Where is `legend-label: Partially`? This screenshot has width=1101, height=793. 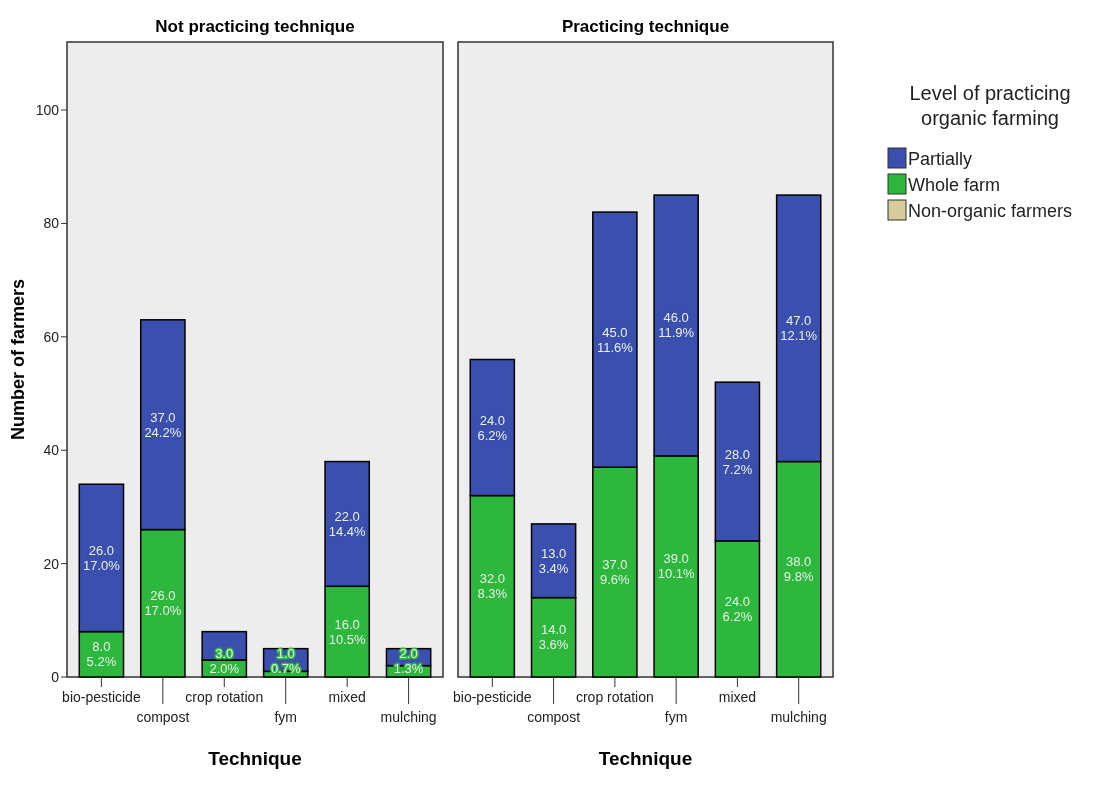 legend-label: Partially is located at coordinates (940, 159).